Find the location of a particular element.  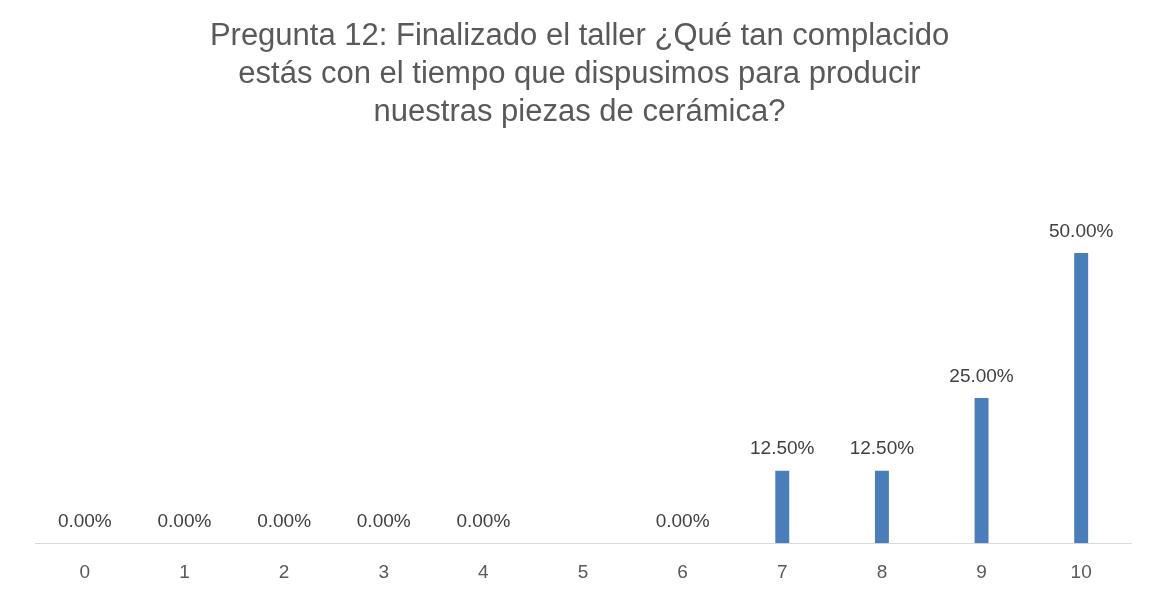

x-tick-label: 6 is located at coordinates (682, 571).